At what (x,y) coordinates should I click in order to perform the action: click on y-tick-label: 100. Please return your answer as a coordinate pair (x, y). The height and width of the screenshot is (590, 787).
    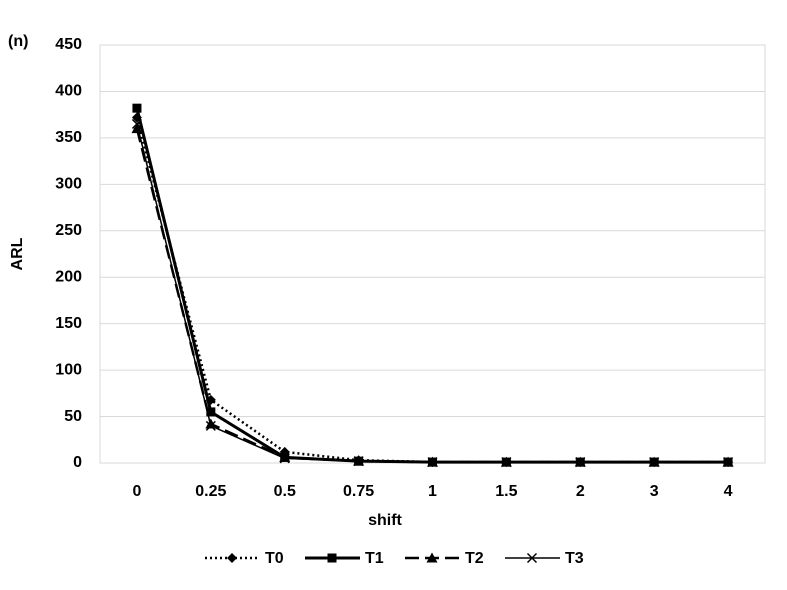
    Looking at the image, I should click on (68, 369).